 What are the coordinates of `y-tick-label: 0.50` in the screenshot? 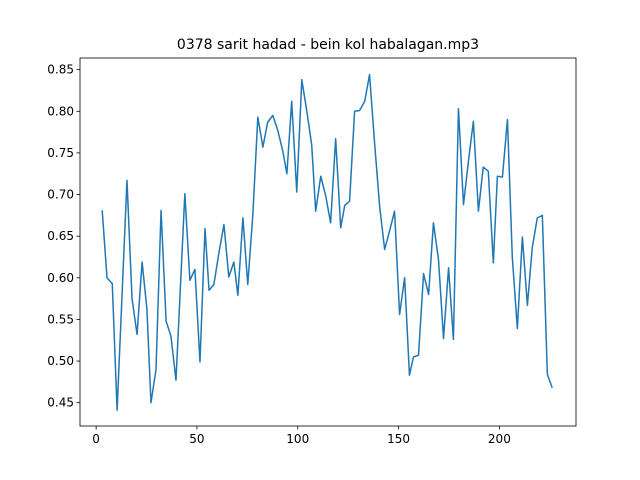 It's located at (60, 361).